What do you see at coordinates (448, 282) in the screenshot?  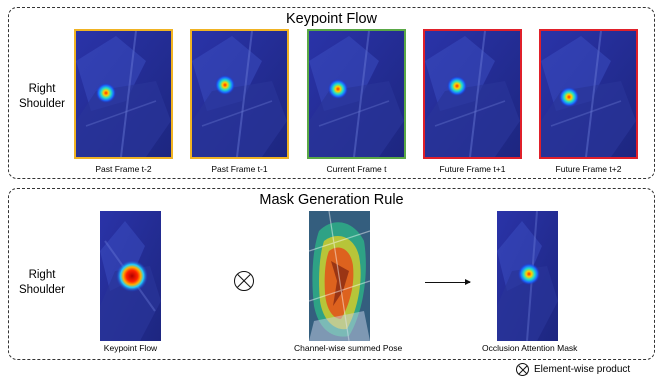 I see `arrow-right-icon` at bounding box center [448, 282].